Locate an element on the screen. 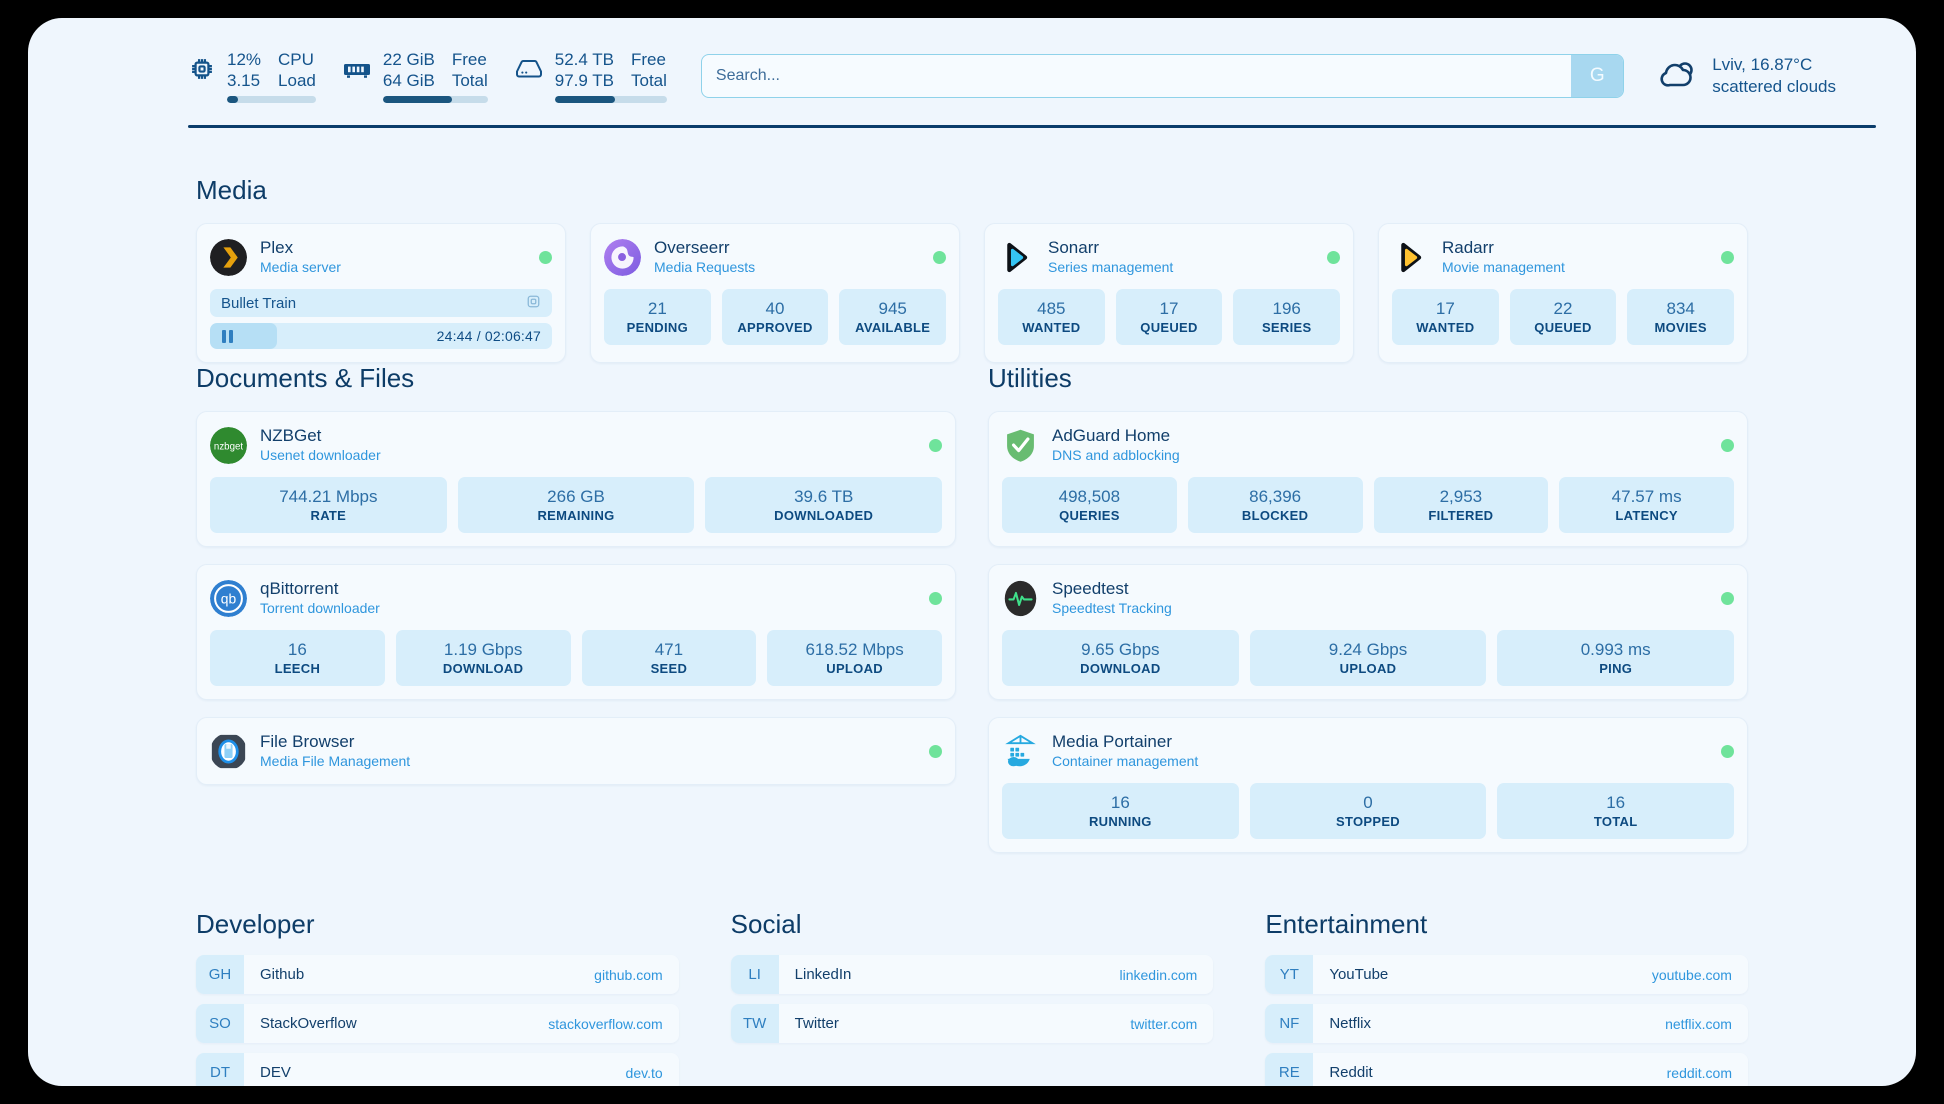 Image resolution: width=1944 pixels, height=1104 pixels. stat-tile-label: RUNNING is located at coordinates (1120, 821).